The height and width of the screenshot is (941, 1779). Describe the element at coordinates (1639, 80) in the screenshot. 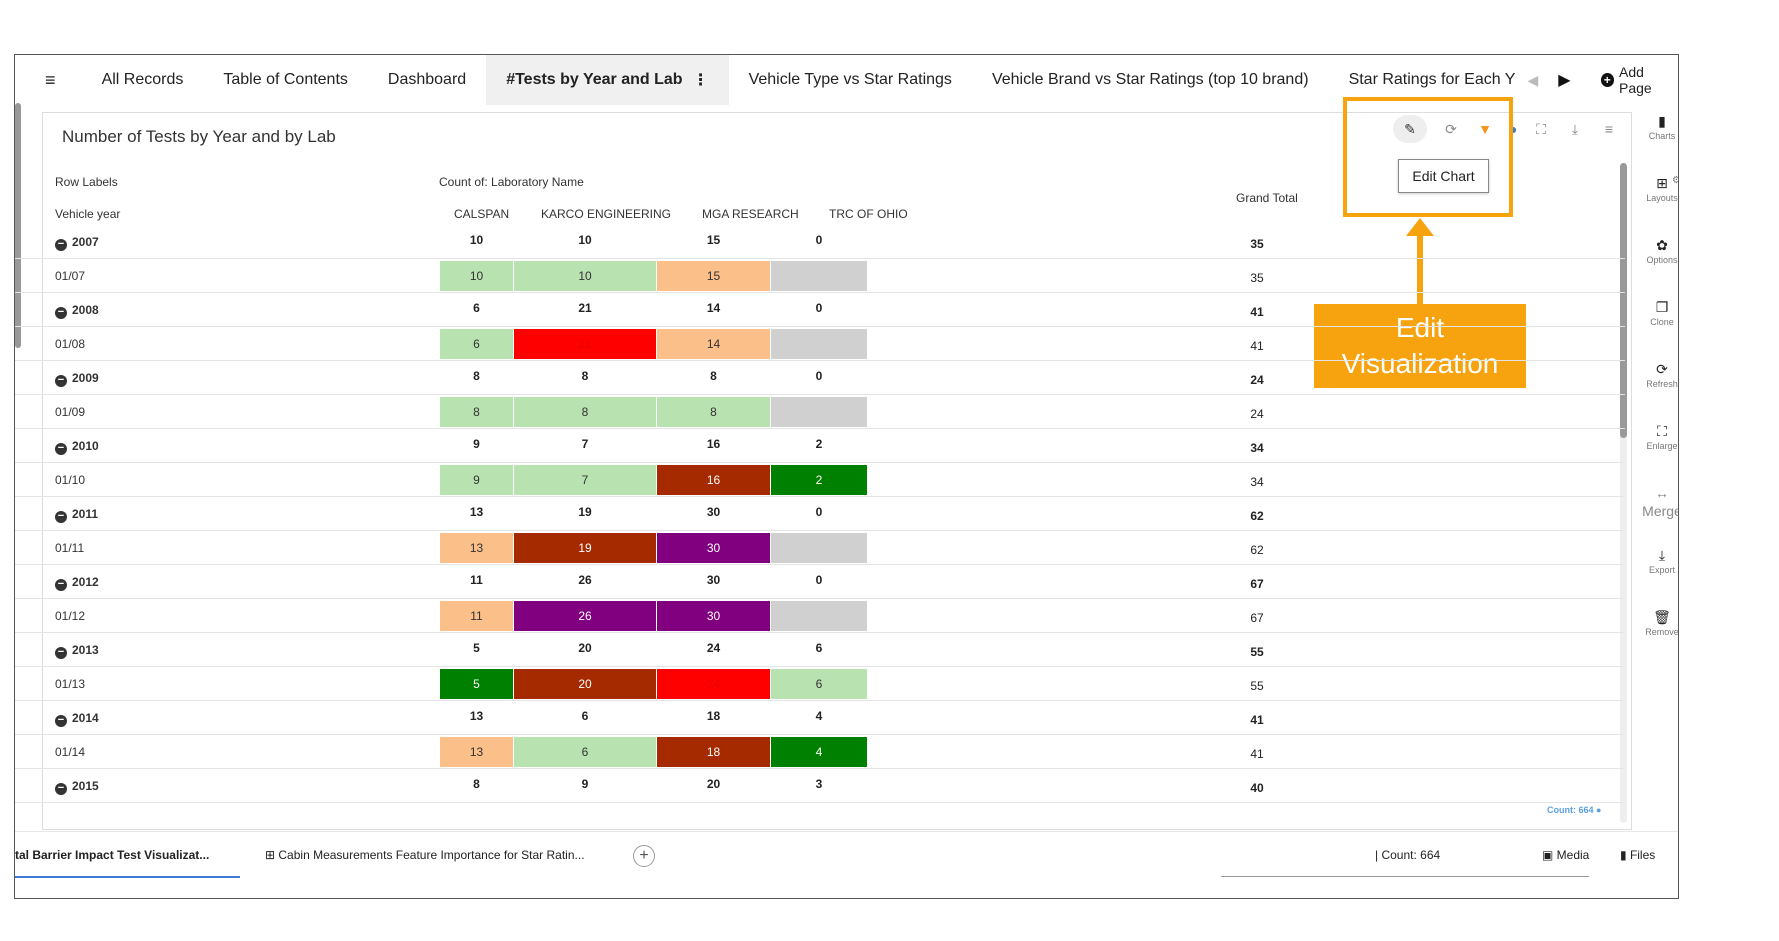

I see `add-page-button: + Add Page` at that location.